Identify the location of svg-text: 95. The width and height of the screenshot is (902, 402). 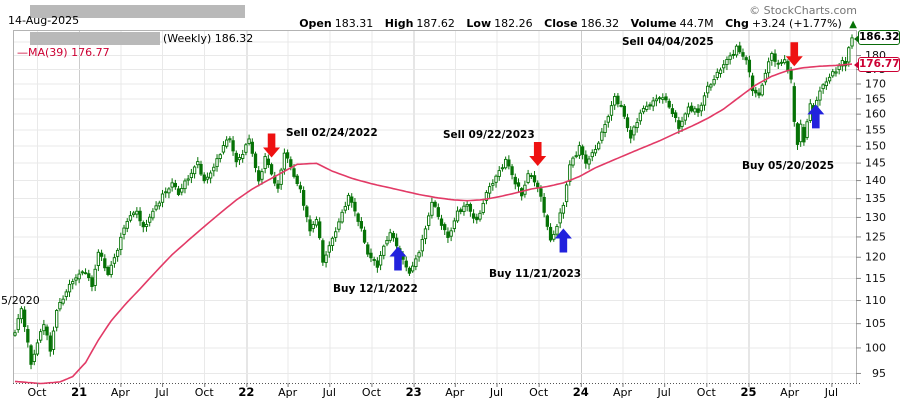
(879, 373).